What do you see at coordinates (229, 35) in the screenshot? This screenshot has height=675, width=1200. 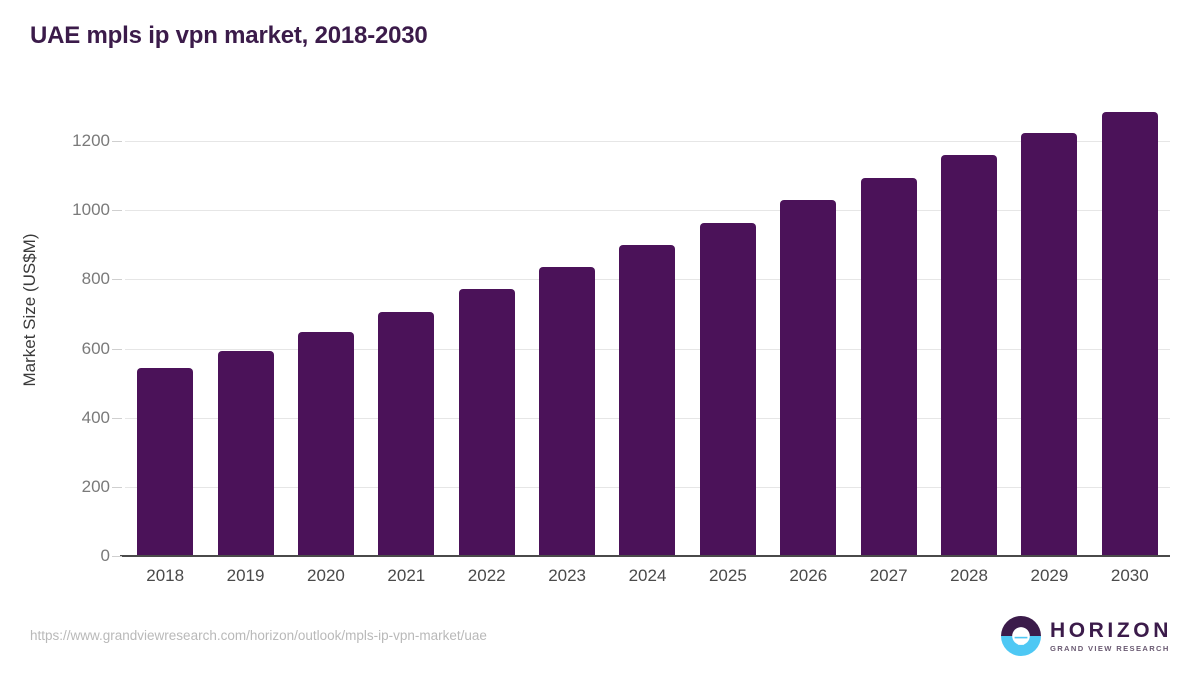 I see `page-title: UAE mpls ip vpn market, 2018-2030` at bounding box center [229, 35].